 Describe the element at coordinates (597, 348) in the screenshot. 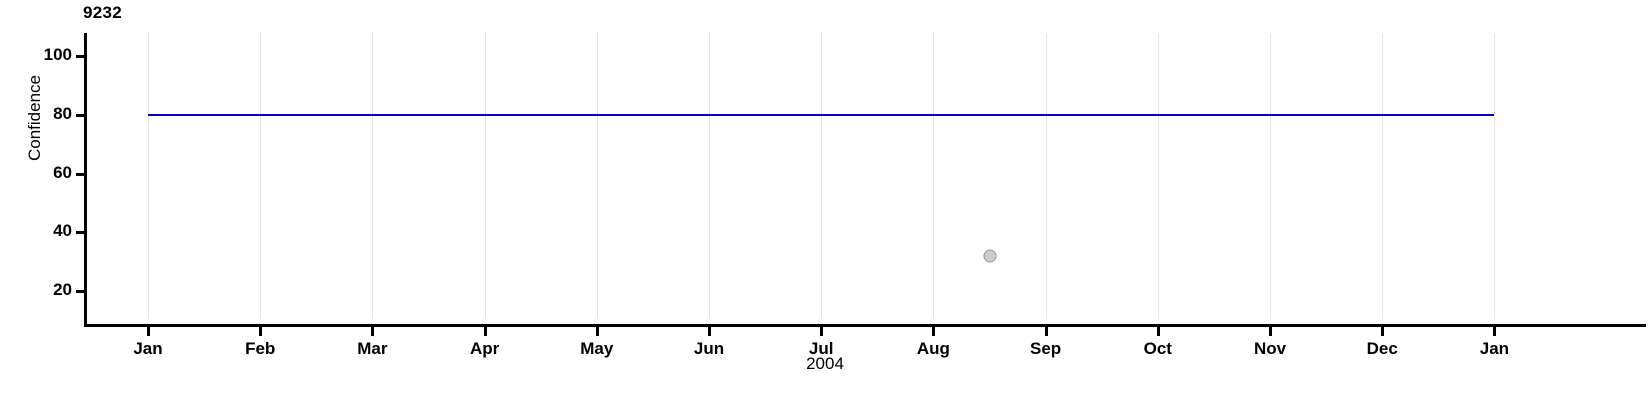

I see `x-tick-label-4: May` at that location.